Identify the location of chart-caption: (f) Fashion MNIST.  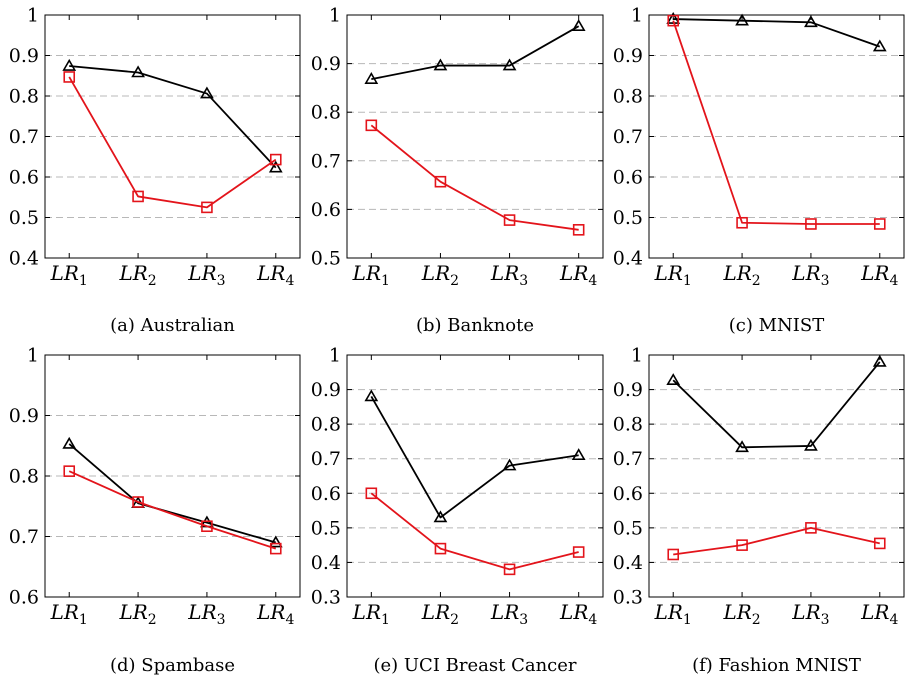
(776, 665).